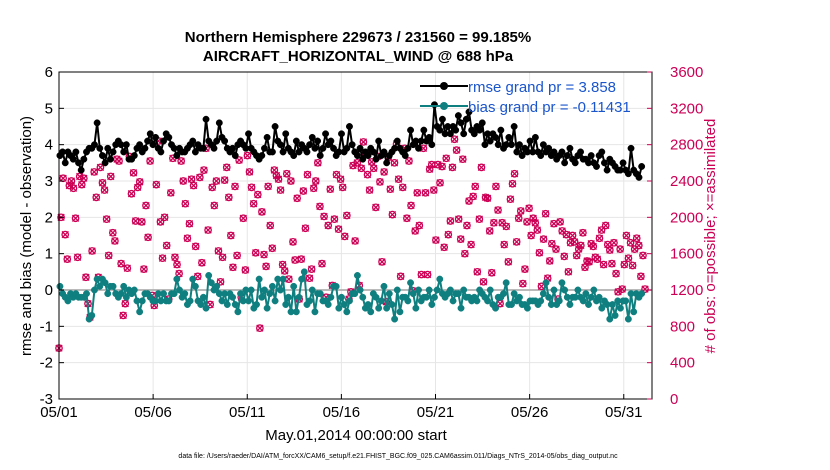 This screenshot has width=830, height=470. What do you see at coordinates (682, 326) in the screenshot?
I see `y-right-tick-label: 800` at bounding box center [682, 326].